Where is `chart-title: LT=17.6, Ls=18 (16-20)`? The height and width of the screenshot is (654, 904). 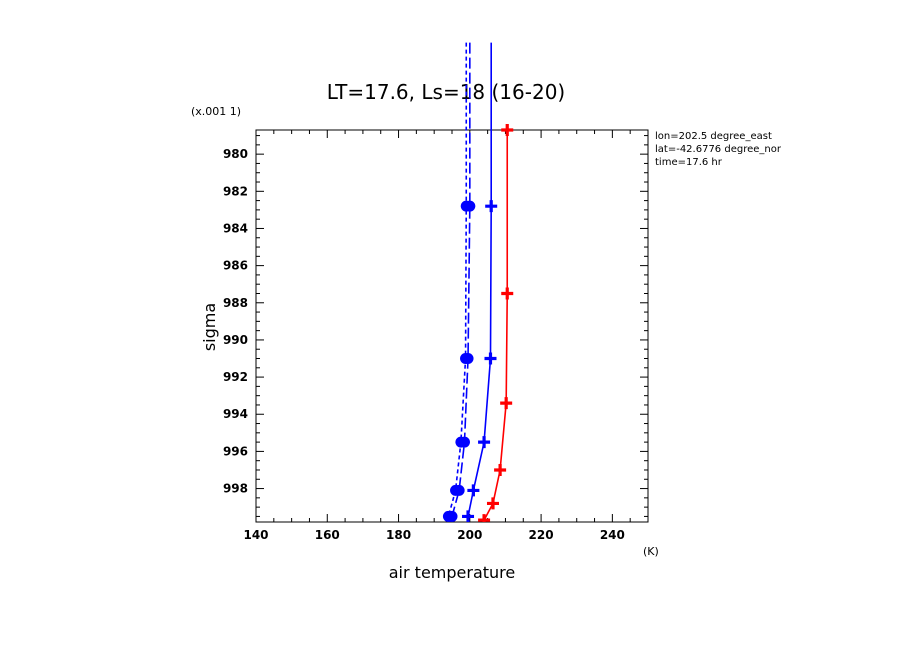 chart-title: LT=17.6, Ls=18 (16-20) is located at coordinates (446, 92).